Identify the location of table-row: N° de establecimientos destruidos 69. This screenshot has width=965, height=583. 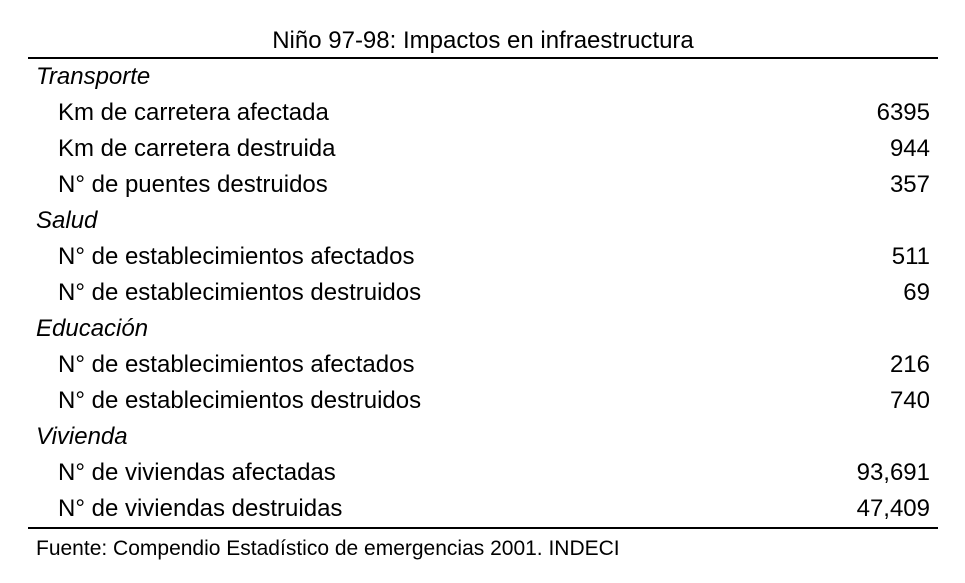
(483, 293).